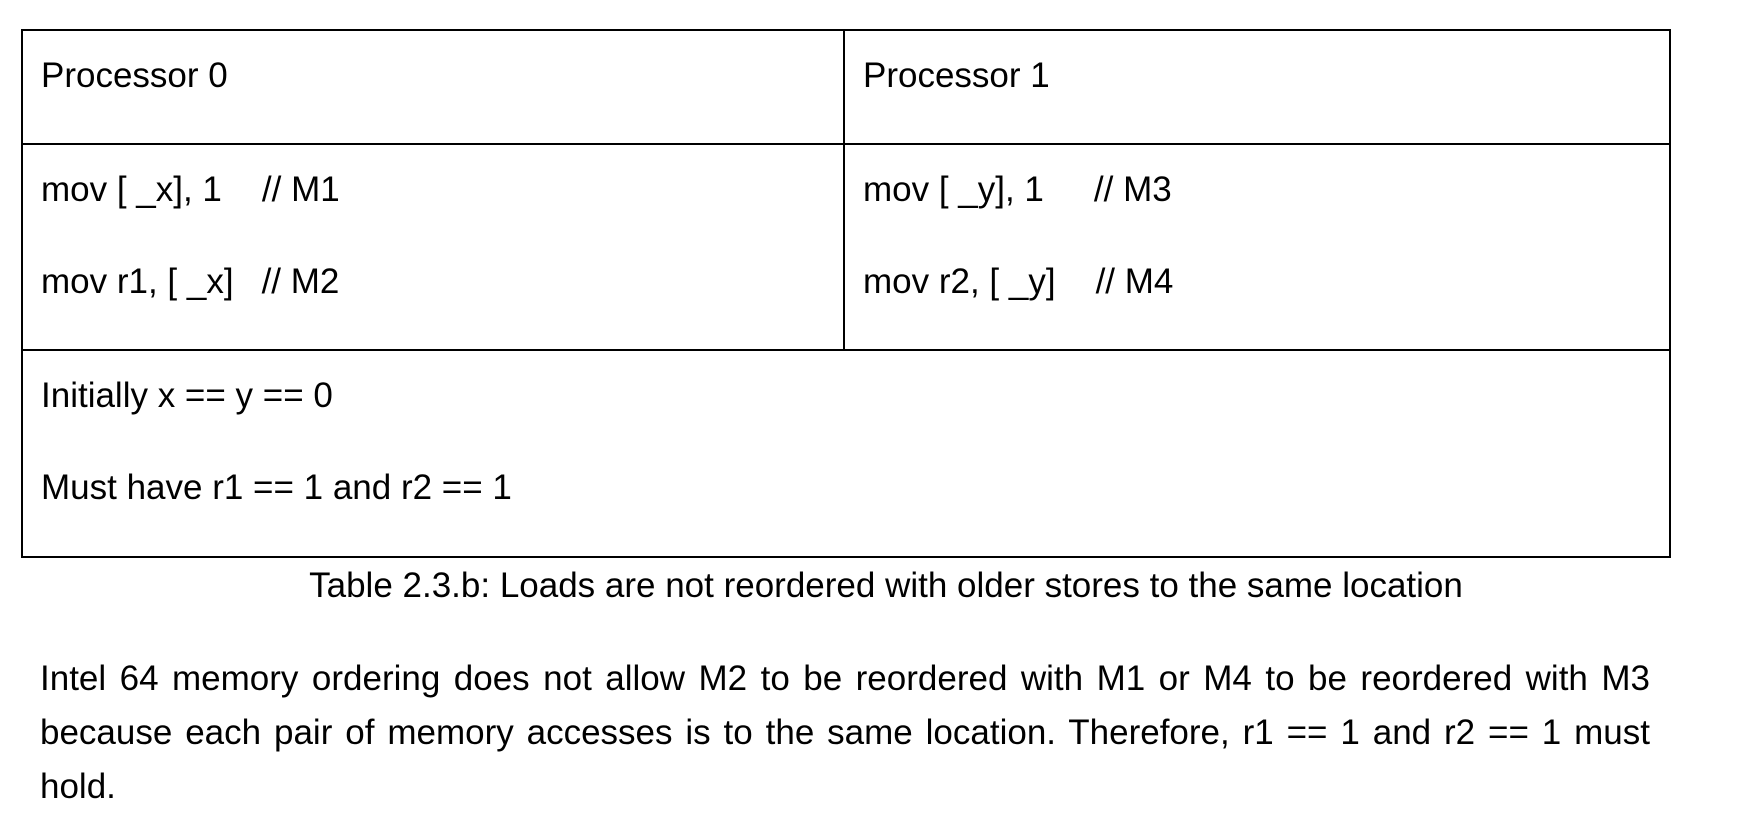 This screenshot has width=1742, height=838. I want to click on code-comment: // M1, so click(300, 189).